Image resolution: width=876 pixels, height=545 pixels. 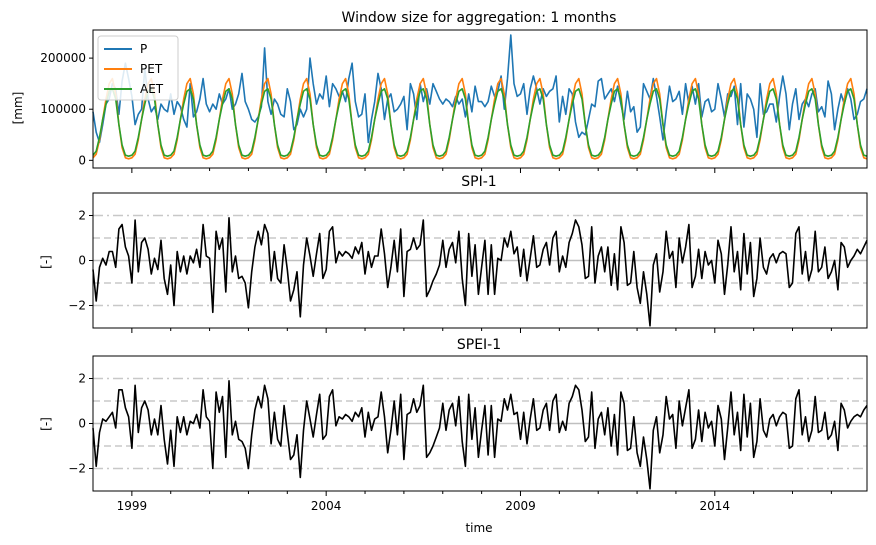 I want to click on x-tick-label: 1999, so click(x=132, y=506).